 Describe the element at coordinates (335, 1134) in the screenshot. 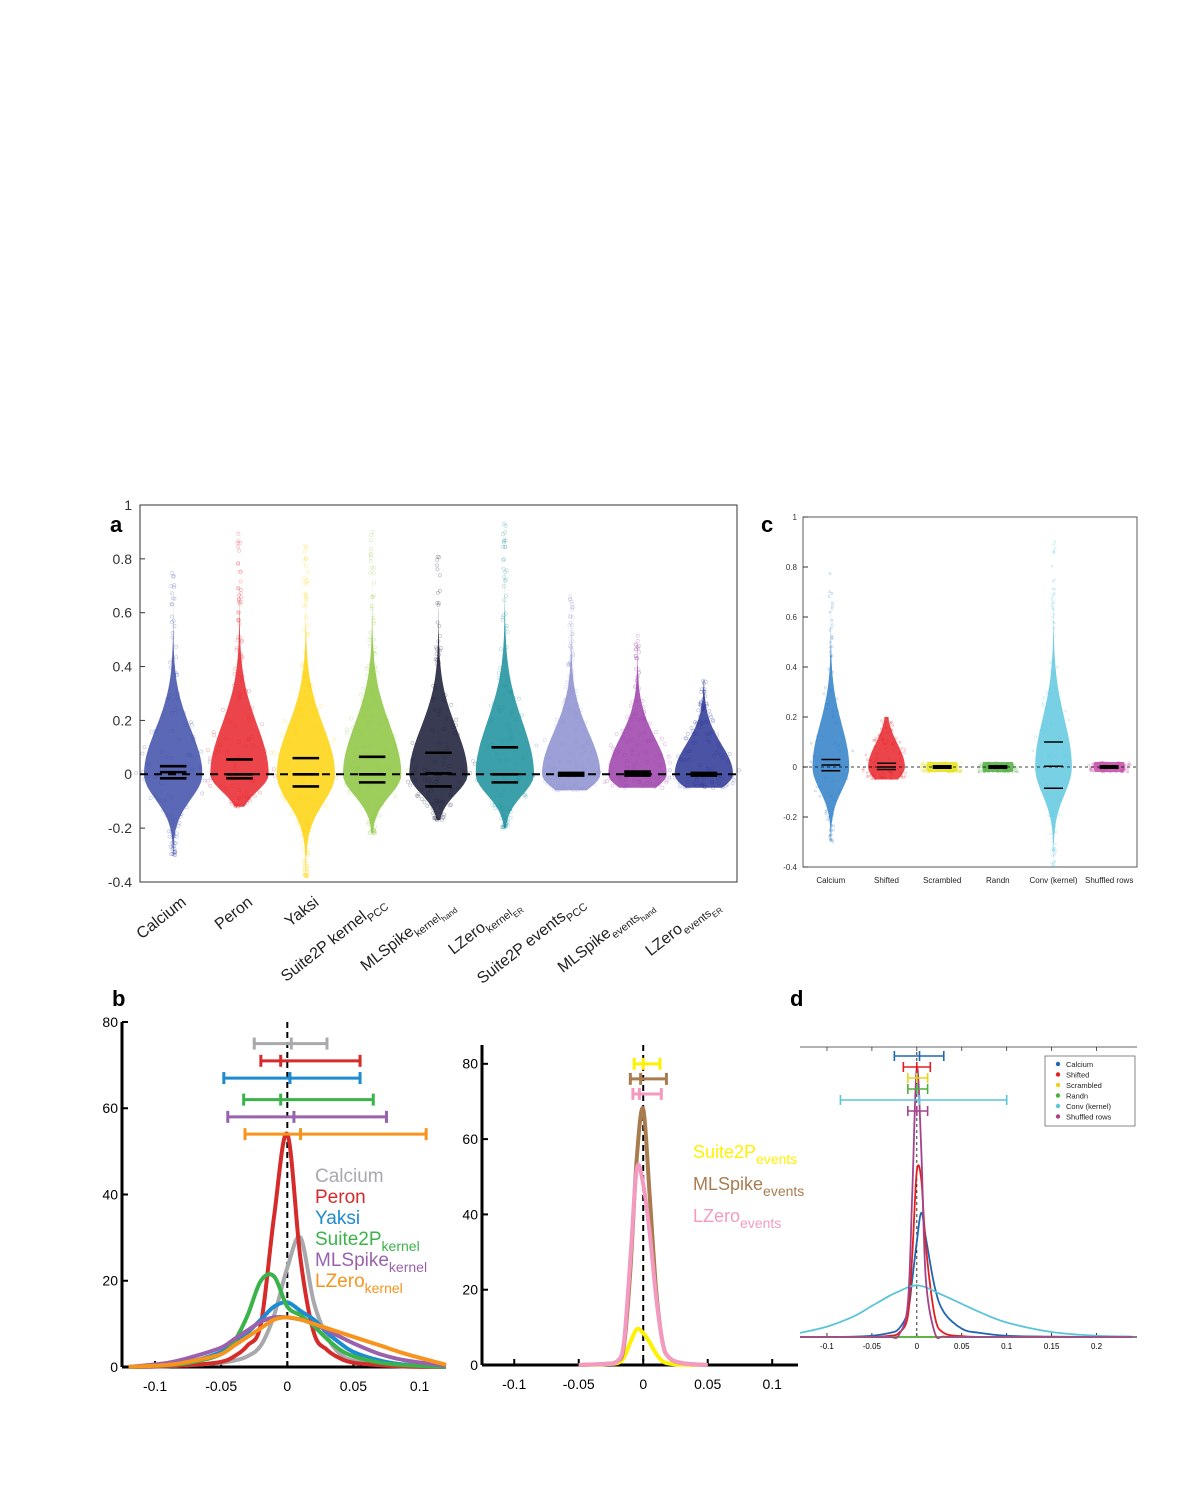

I see `errorbar-lzero` at that location.